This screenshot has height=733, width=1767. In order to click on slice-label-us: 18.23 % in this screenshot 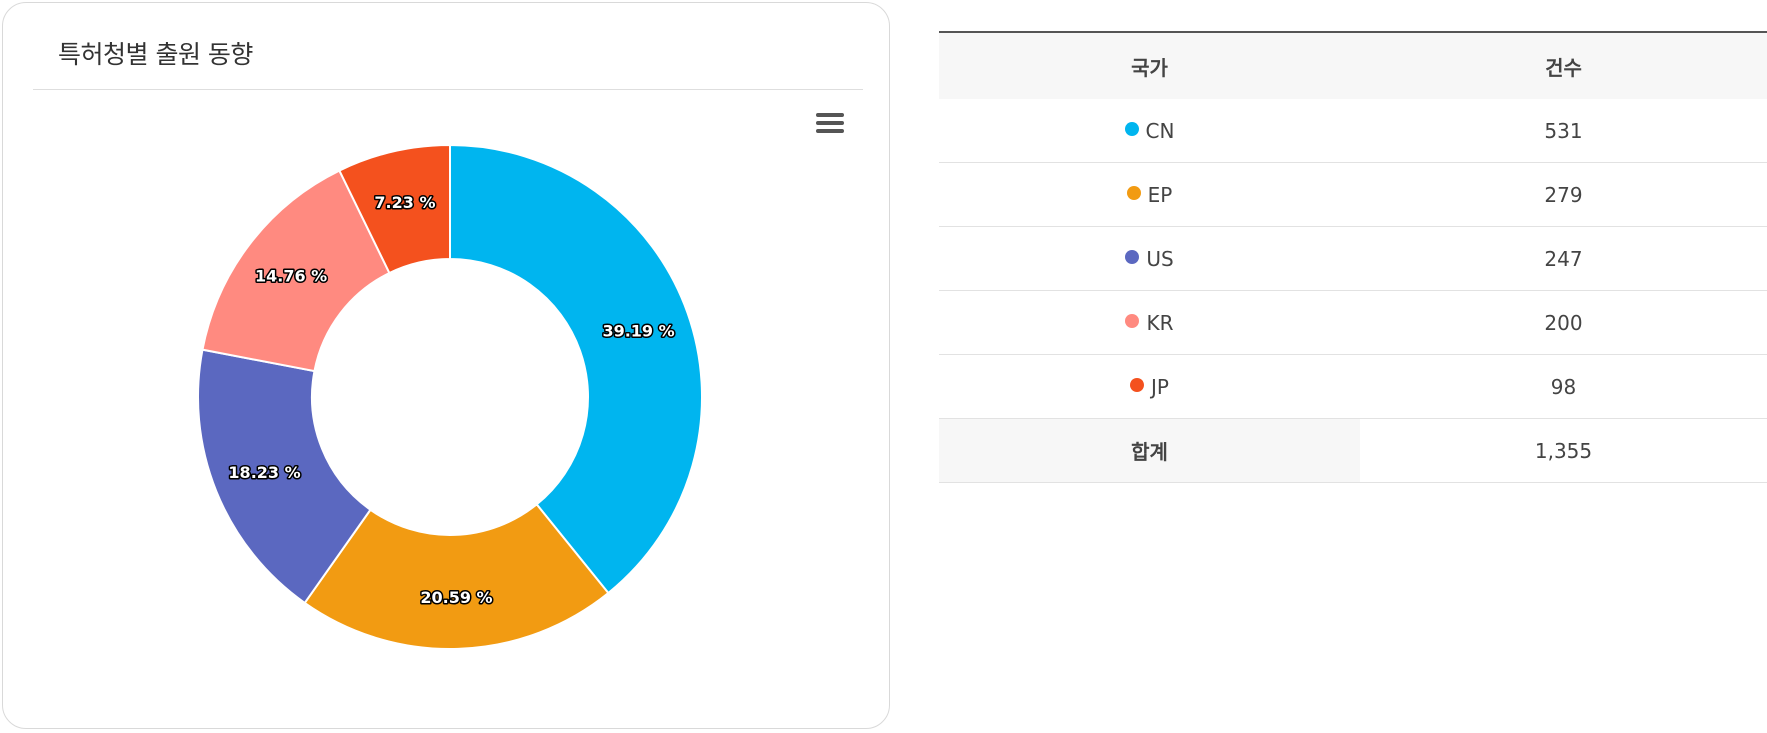, I will do `click(264, 472)`.